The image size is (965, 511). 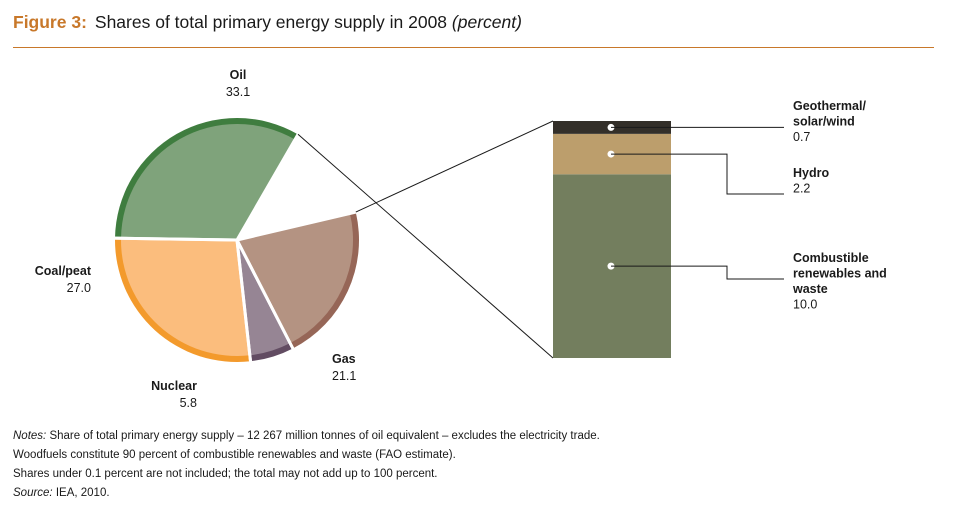 What do you see at coordinates (486, 22) in the screenshot?
I see `title-unit: (percent)` at bounding box center [486, 22].